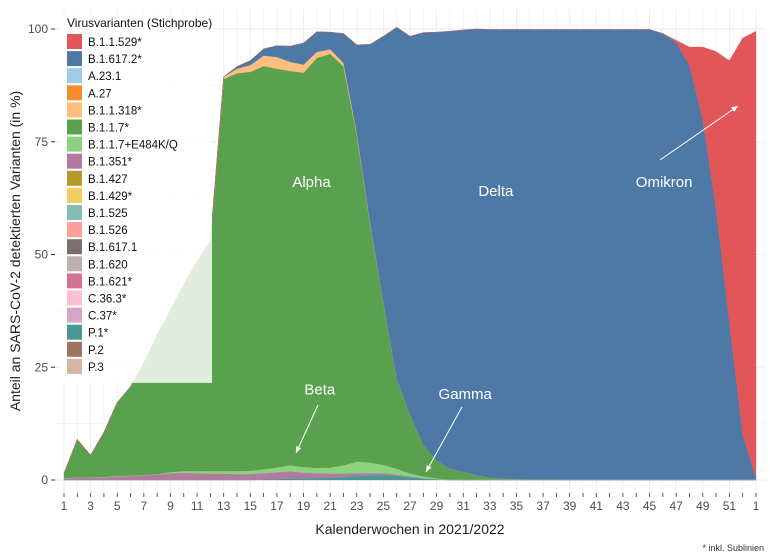 The image size is (770, 557). What do you see at coordinates (730, 506) in the screenshot?
I see `x-tick-label: 51` at bounding box center [730, 506].